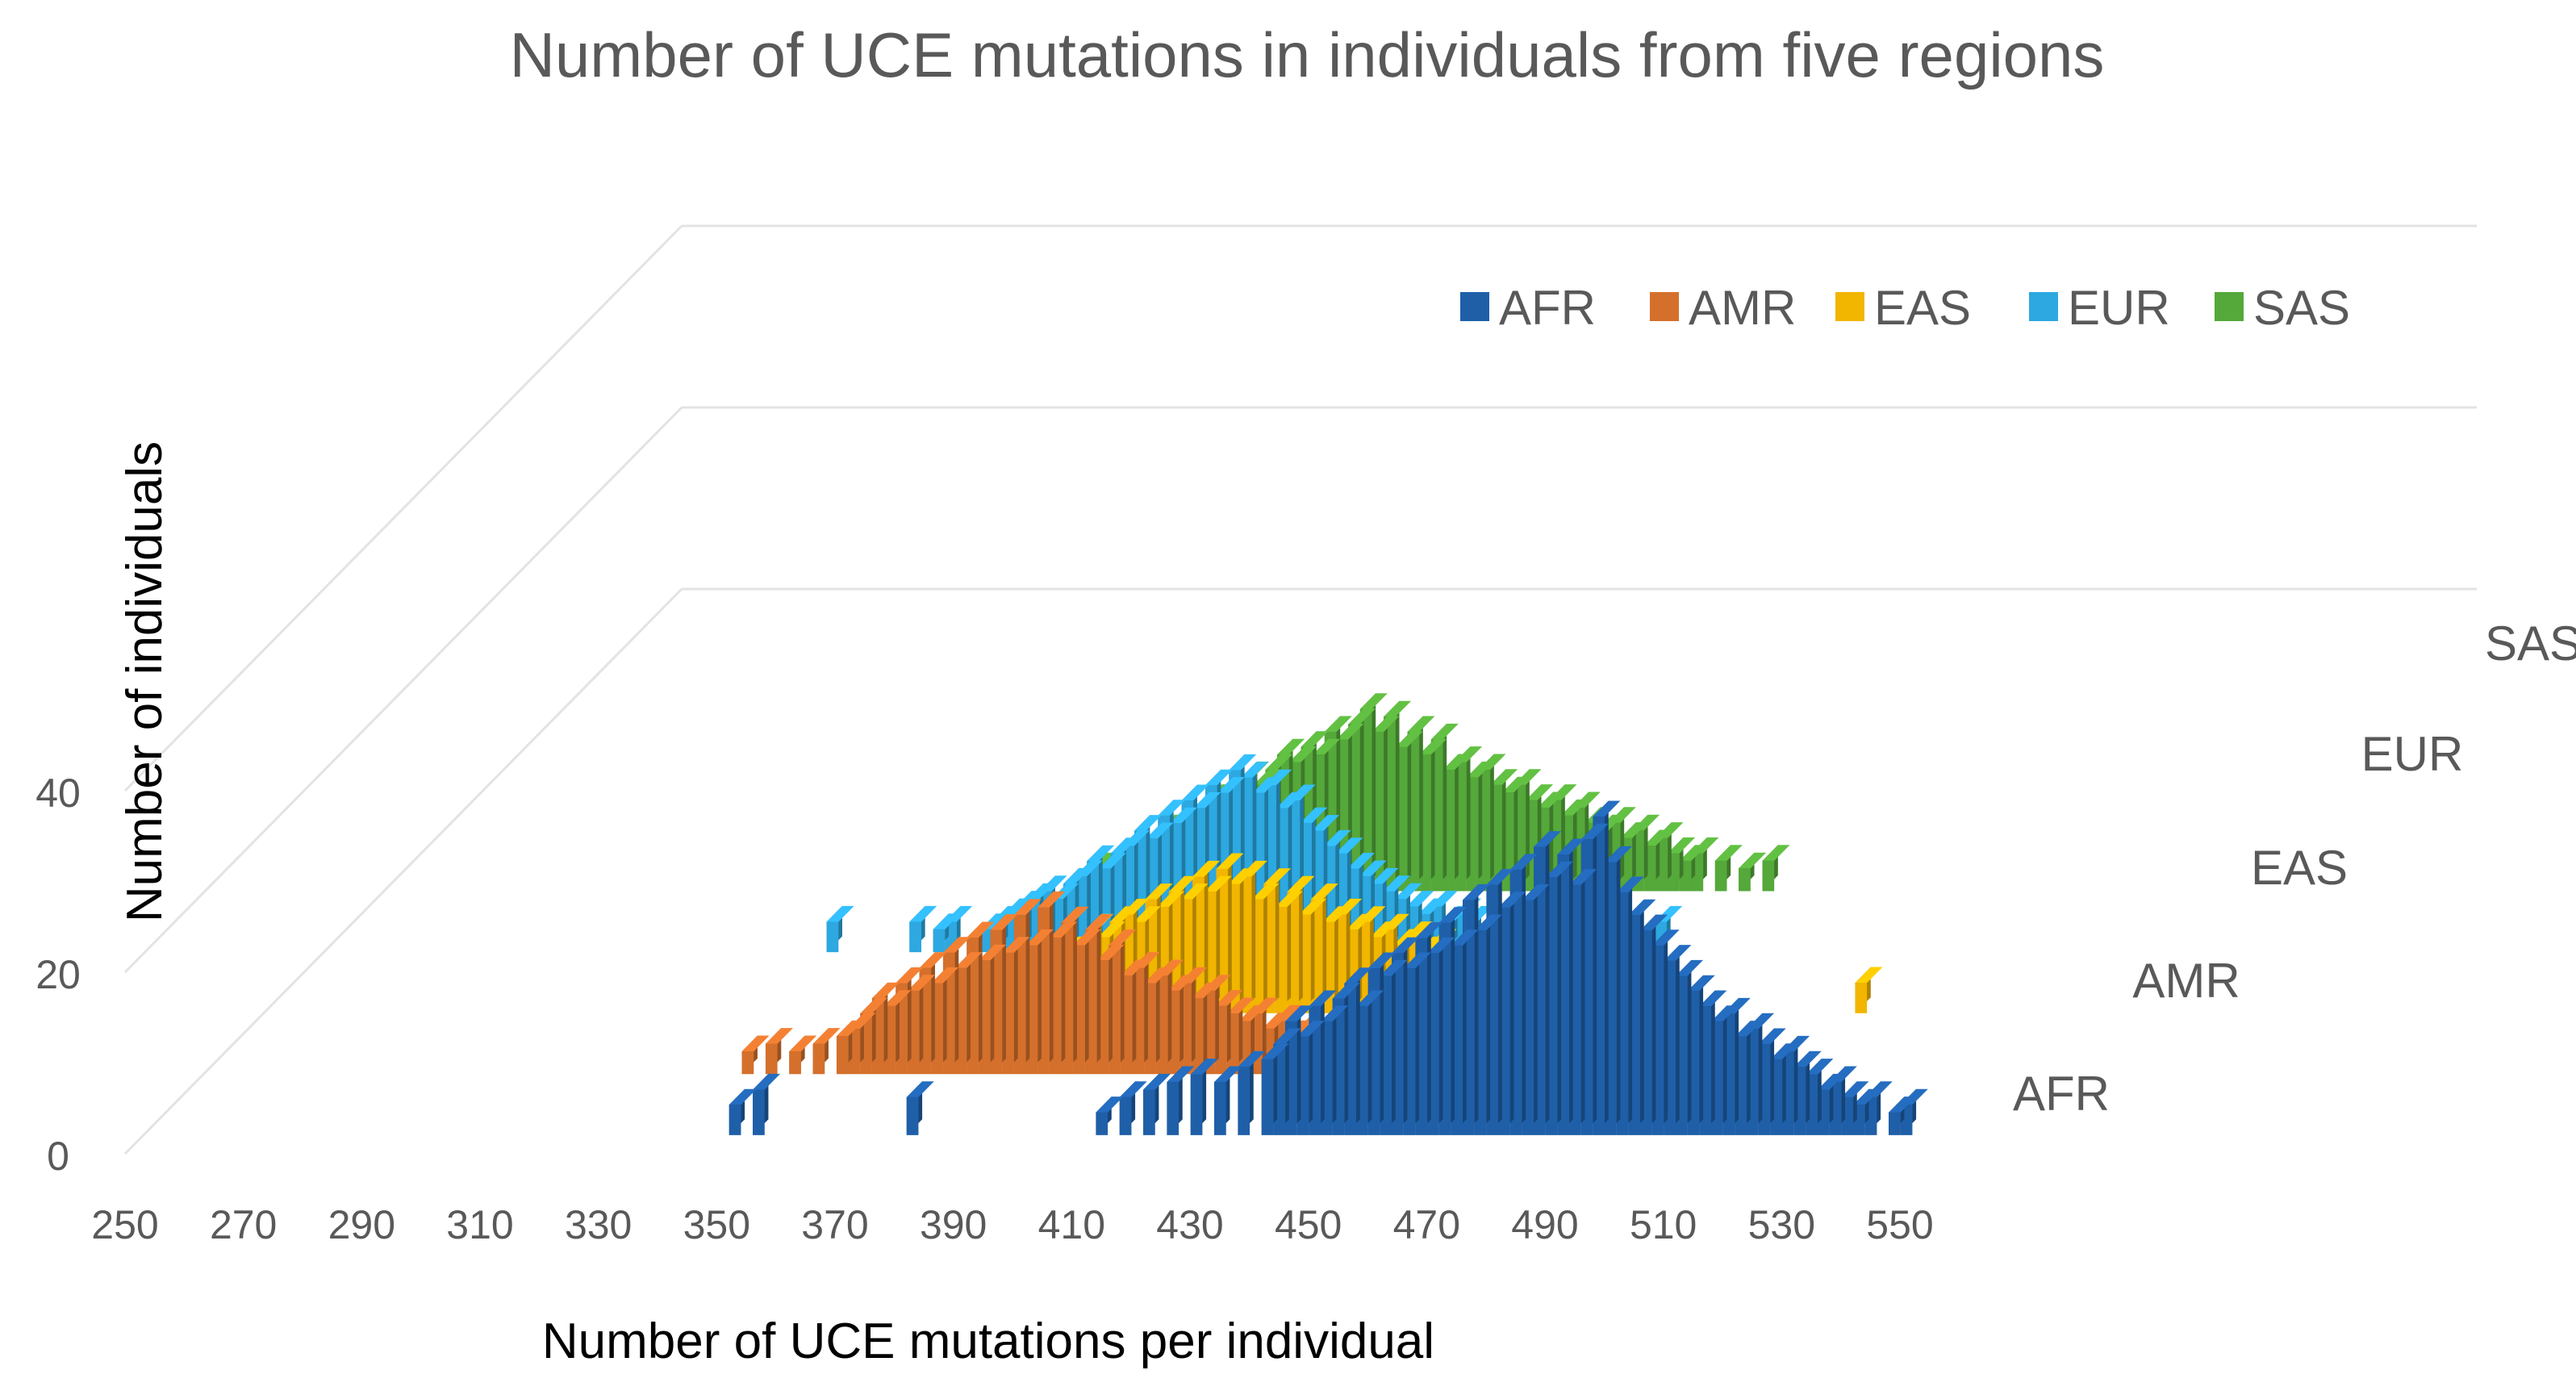 The image size is (2576, 1391). I want to click on legend-label: EUR, so click(2119, 308).